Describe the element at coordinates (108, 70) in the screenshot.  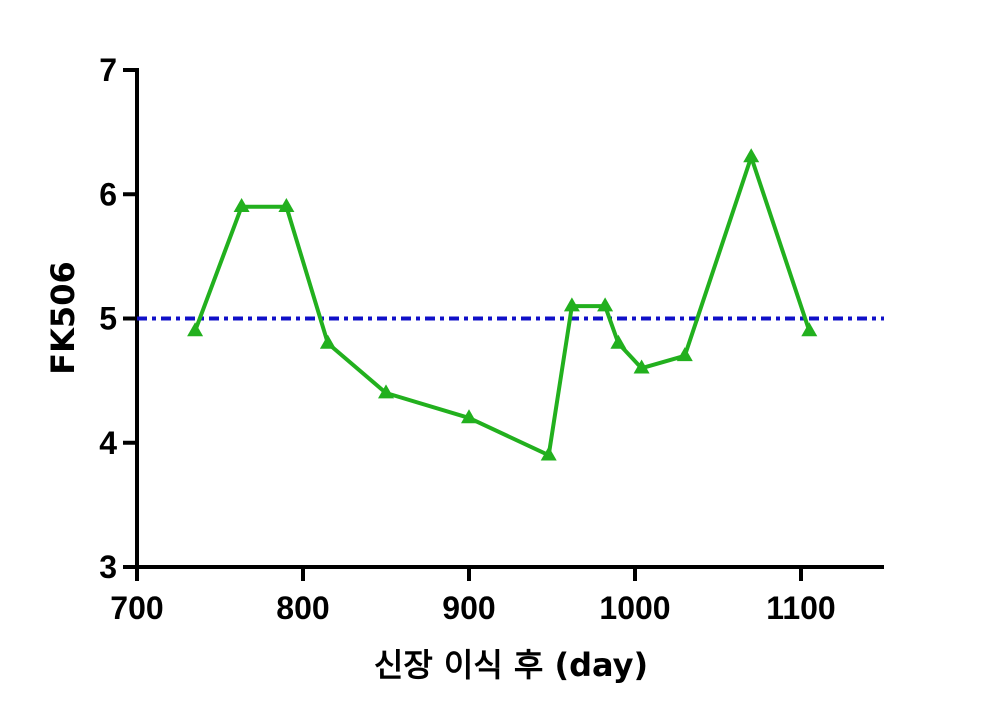
I see `y-tick-label: 7` at that location.